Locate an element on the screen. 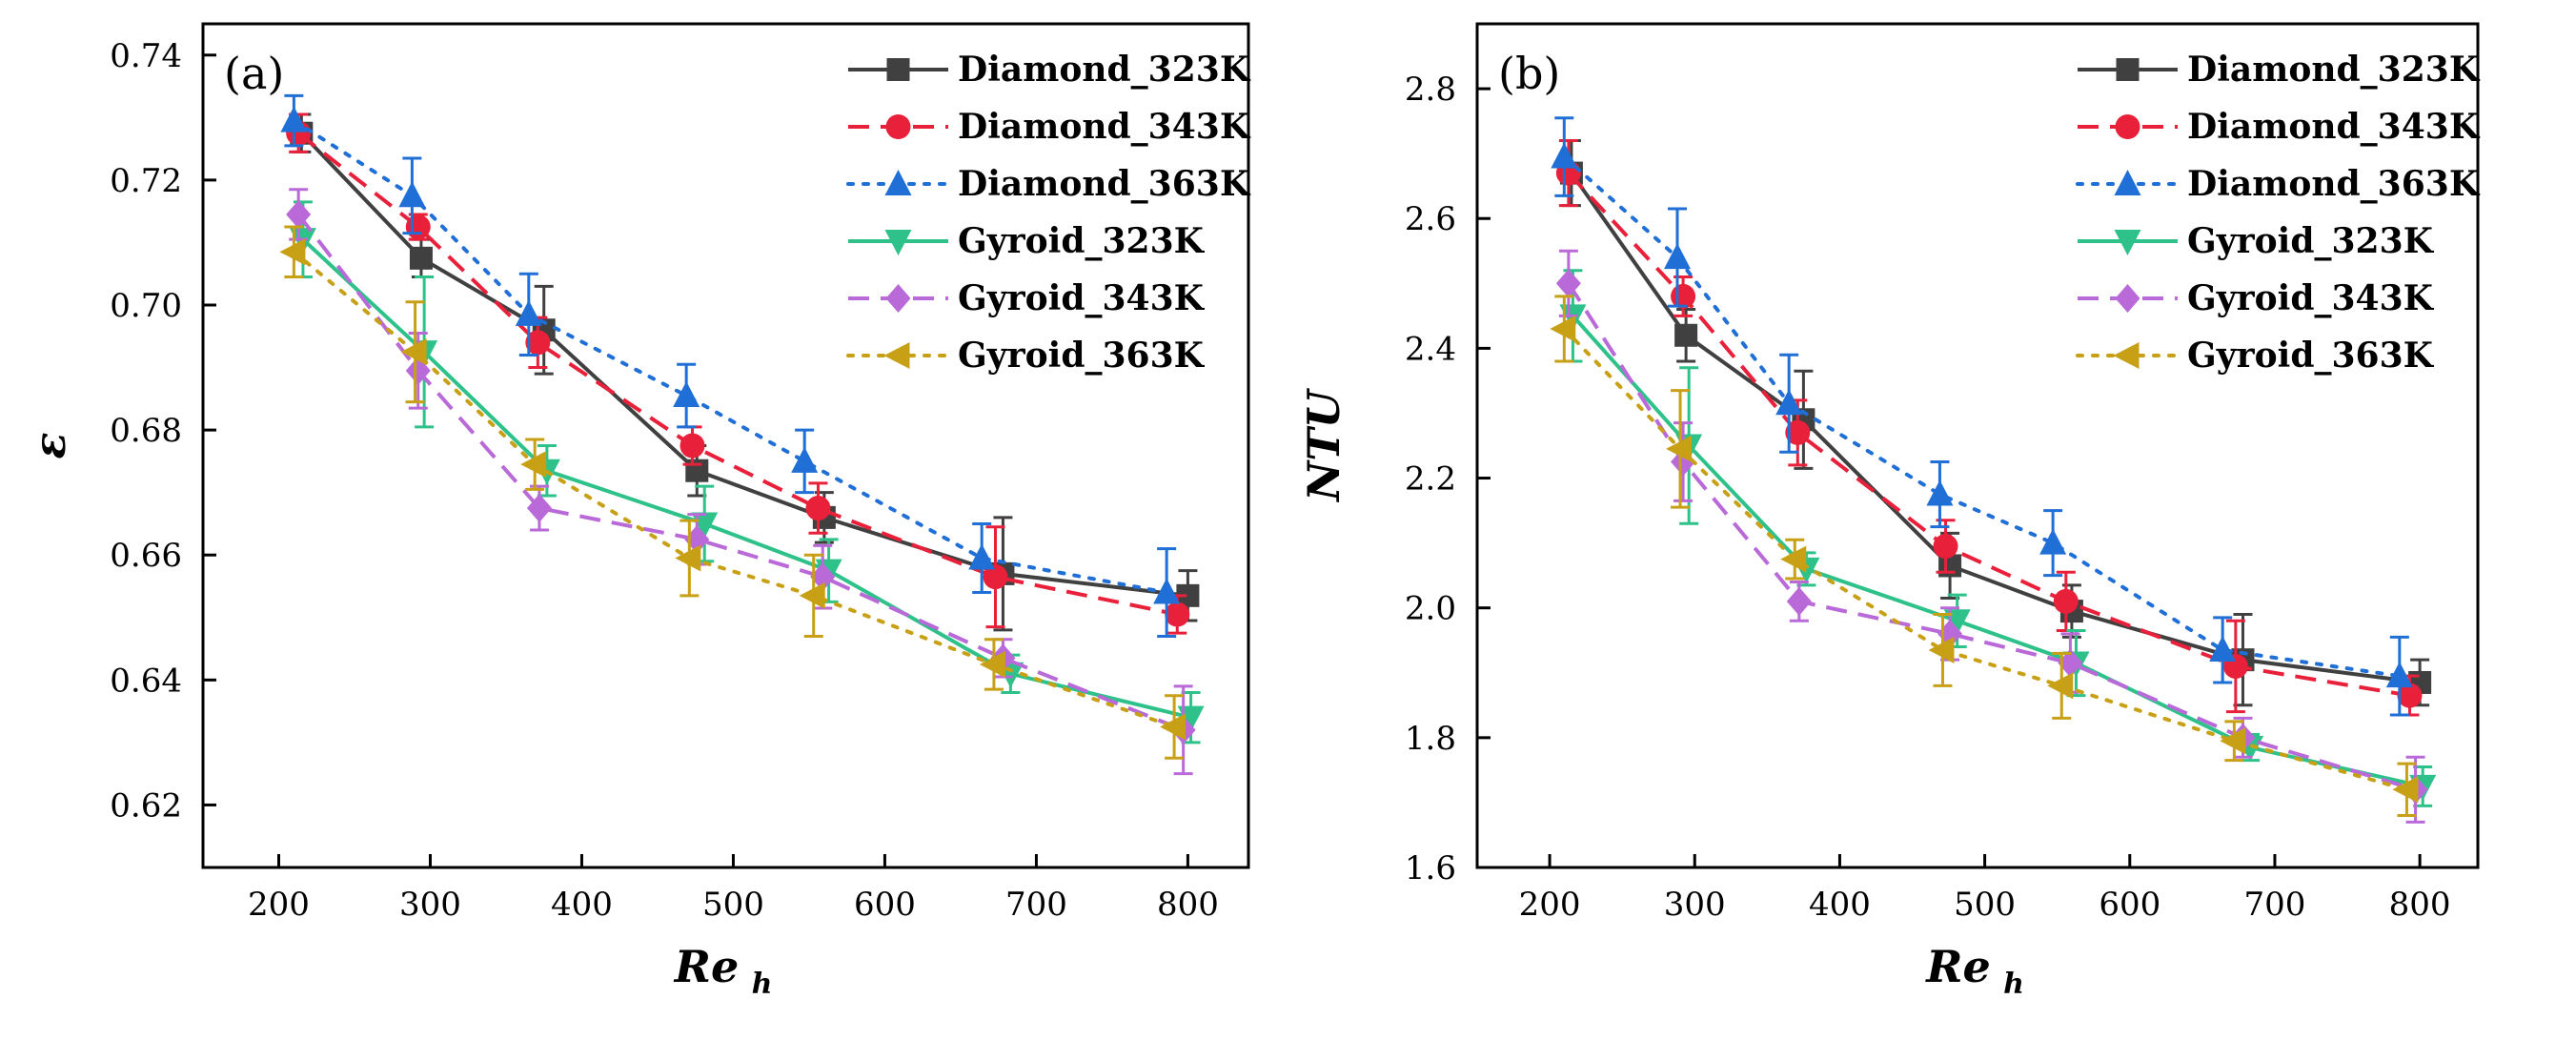 The width and height of the screenshot is (2576, 1040). y-tick-label: 0.70 is located at coordinates (146, 306).